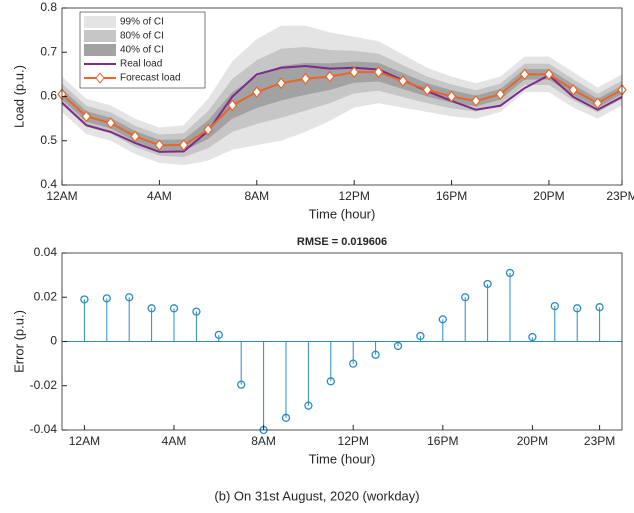 The height and width of the screenshot is (513, 634). Describe the element at coordinates (316, 495) in the screenshot. I see `caption: (b) On 31st August, 2020 (workday)` at that location.